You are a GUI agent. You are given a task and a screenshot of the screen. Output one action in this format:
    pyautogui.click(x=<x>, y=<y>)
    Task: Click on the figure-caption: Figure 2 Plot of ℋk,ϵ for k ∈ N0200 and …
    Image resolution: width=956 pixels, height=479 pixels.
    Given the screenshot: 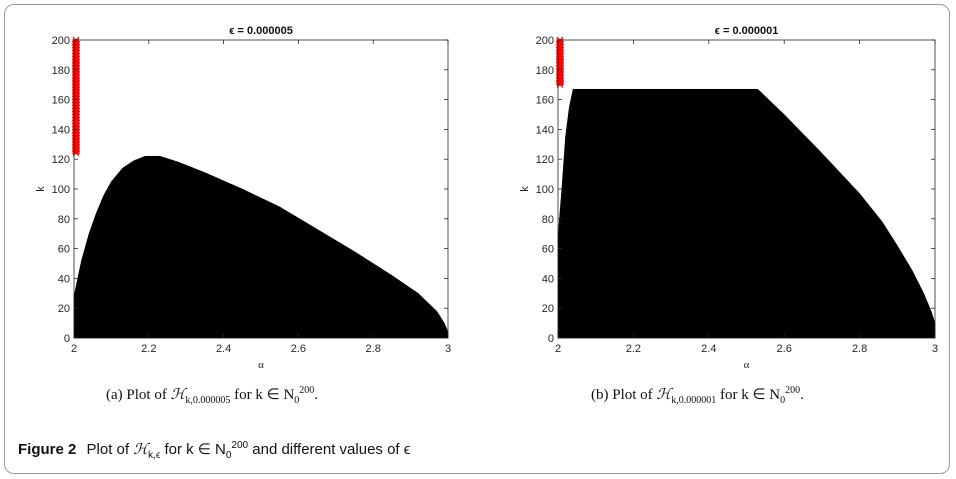 What is the action you would take?
    pyautogui.click(x=214, y=450)
    